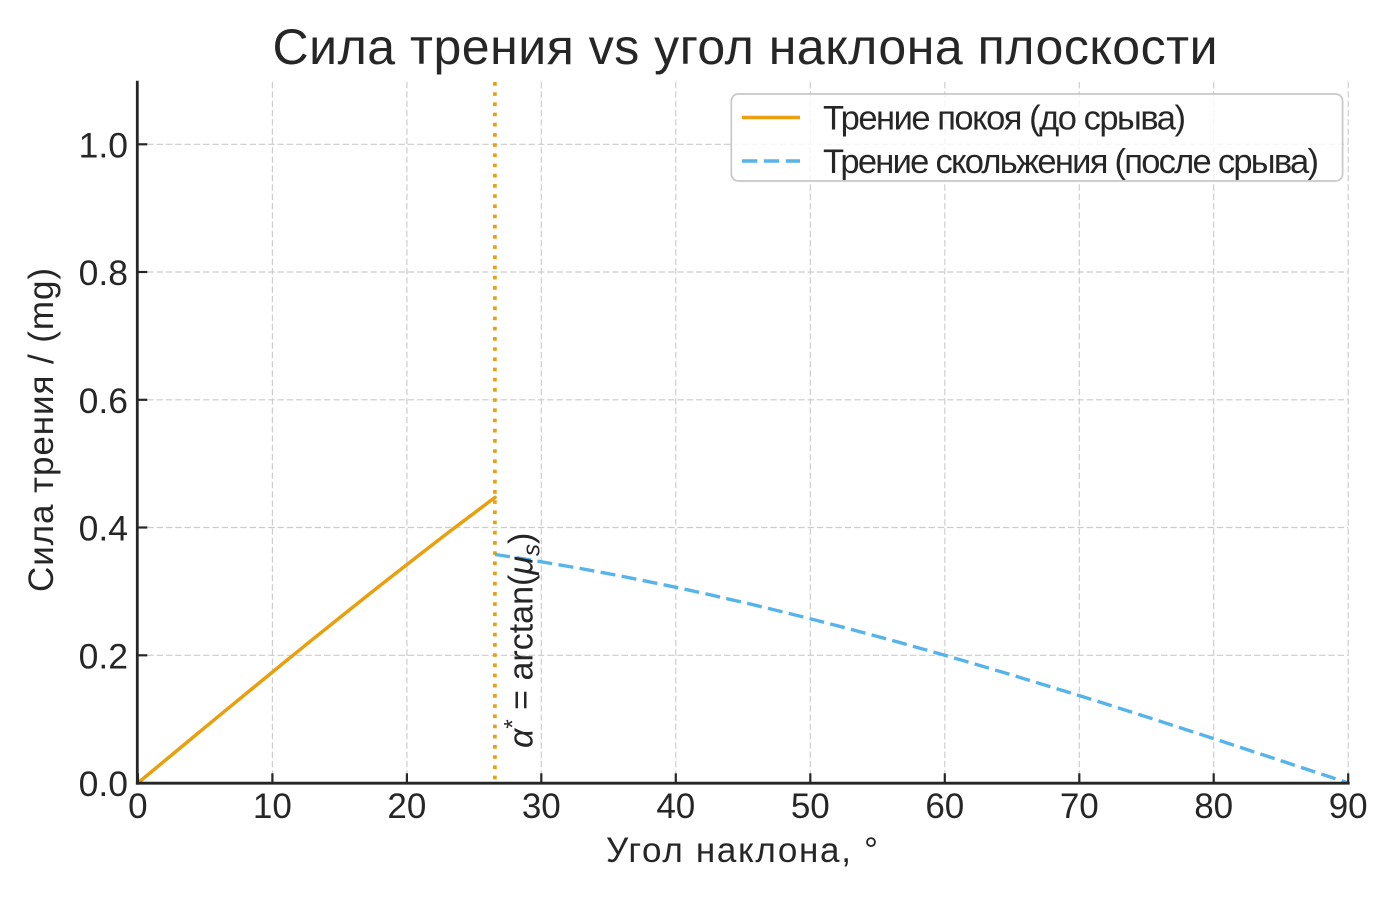 The height and width of the screenshot is (900, 1400). I want to click on svg-text: 1.0, so click(103, 146).